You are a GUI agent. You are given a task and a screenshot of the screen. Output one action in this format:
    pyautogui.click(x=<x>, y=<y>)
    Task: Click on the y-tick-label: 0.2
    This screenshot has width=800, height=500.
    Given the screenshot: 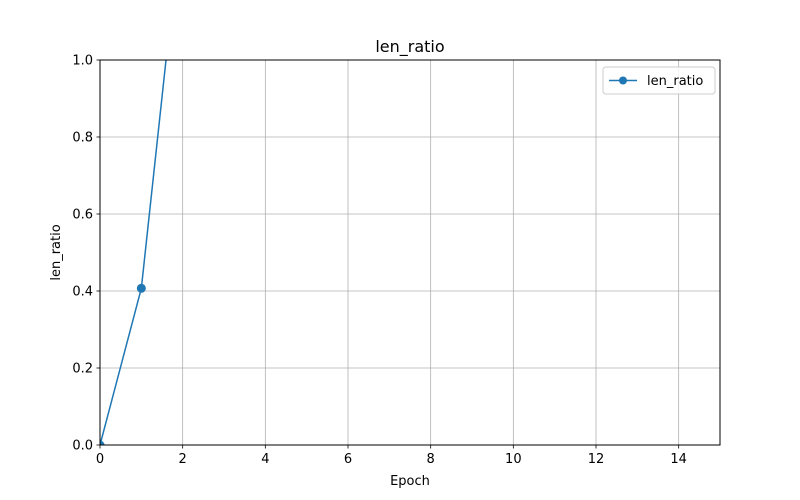 What is the action you would take?
    pyautogui.click(x=82, y=369)
    